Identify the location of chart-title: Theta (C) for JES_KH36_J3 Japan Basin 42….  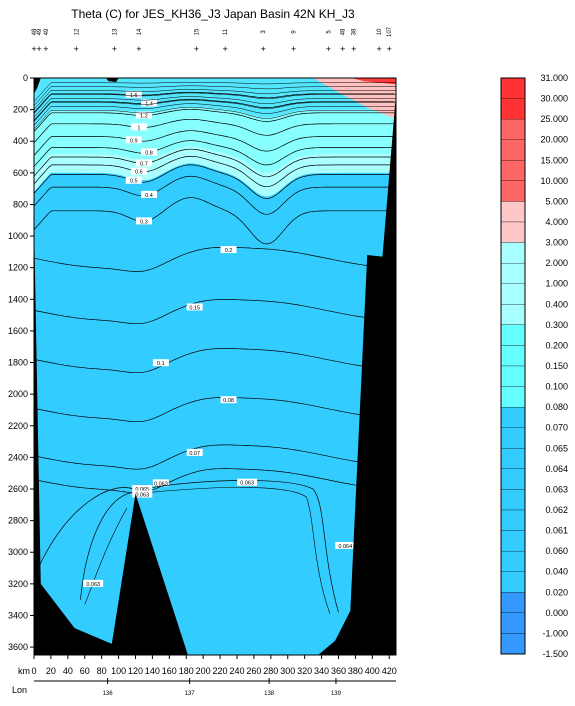
(213, 14).